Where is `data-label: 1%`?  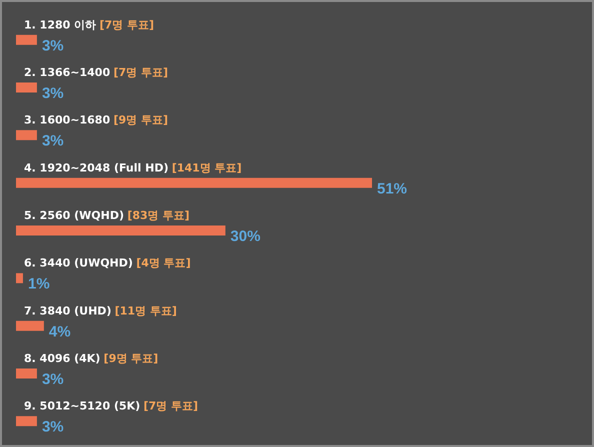 data-label: 1% is located at coordinates (39, 284).